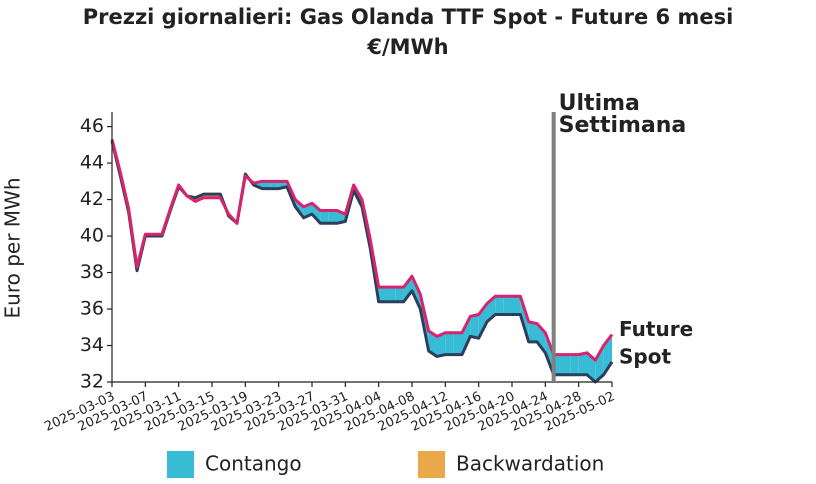 The image size is (816, 484). I want to click on annotation-text: Settimana, so click(623, 125).